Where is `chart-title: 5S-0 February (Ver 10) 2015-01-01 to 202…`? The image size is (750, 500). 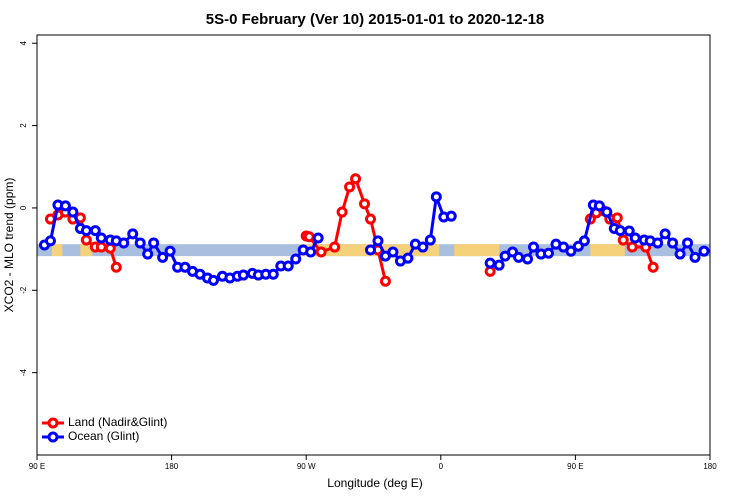 chart-title: 5S-0 February (Ver 10) 2015-01-01 to 202… is located at coordinates (375, 19).